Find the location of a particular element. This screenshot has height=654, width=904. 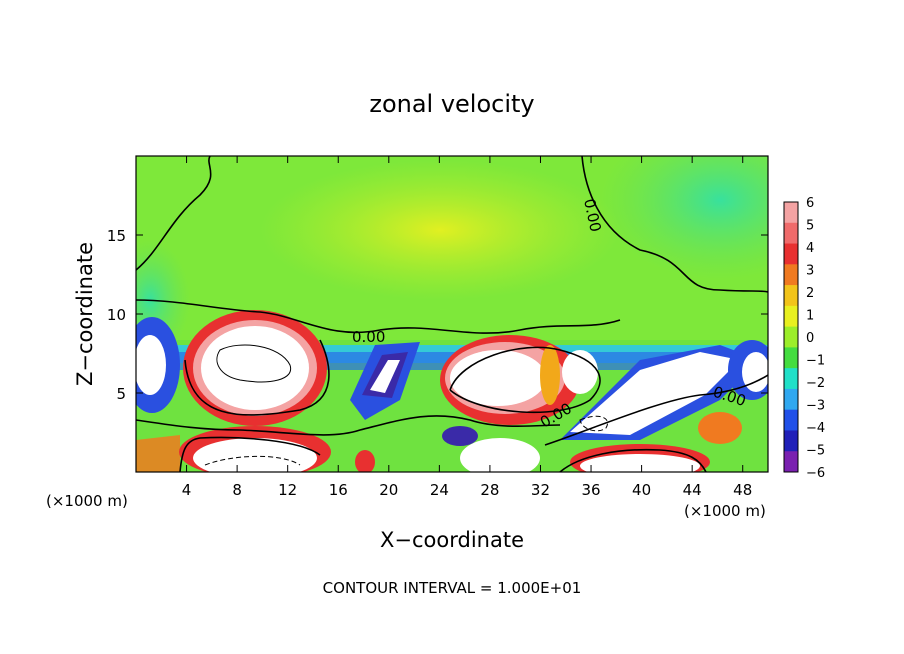

contour-line-upper is located at coordinates (174, 213).